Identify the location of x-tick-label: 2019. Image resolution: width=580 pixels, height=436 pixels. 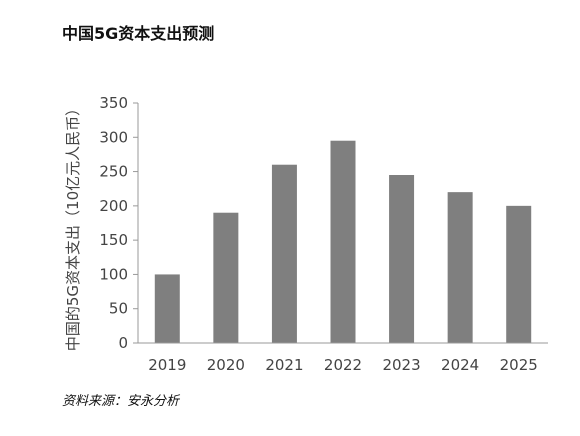
(167, 365).